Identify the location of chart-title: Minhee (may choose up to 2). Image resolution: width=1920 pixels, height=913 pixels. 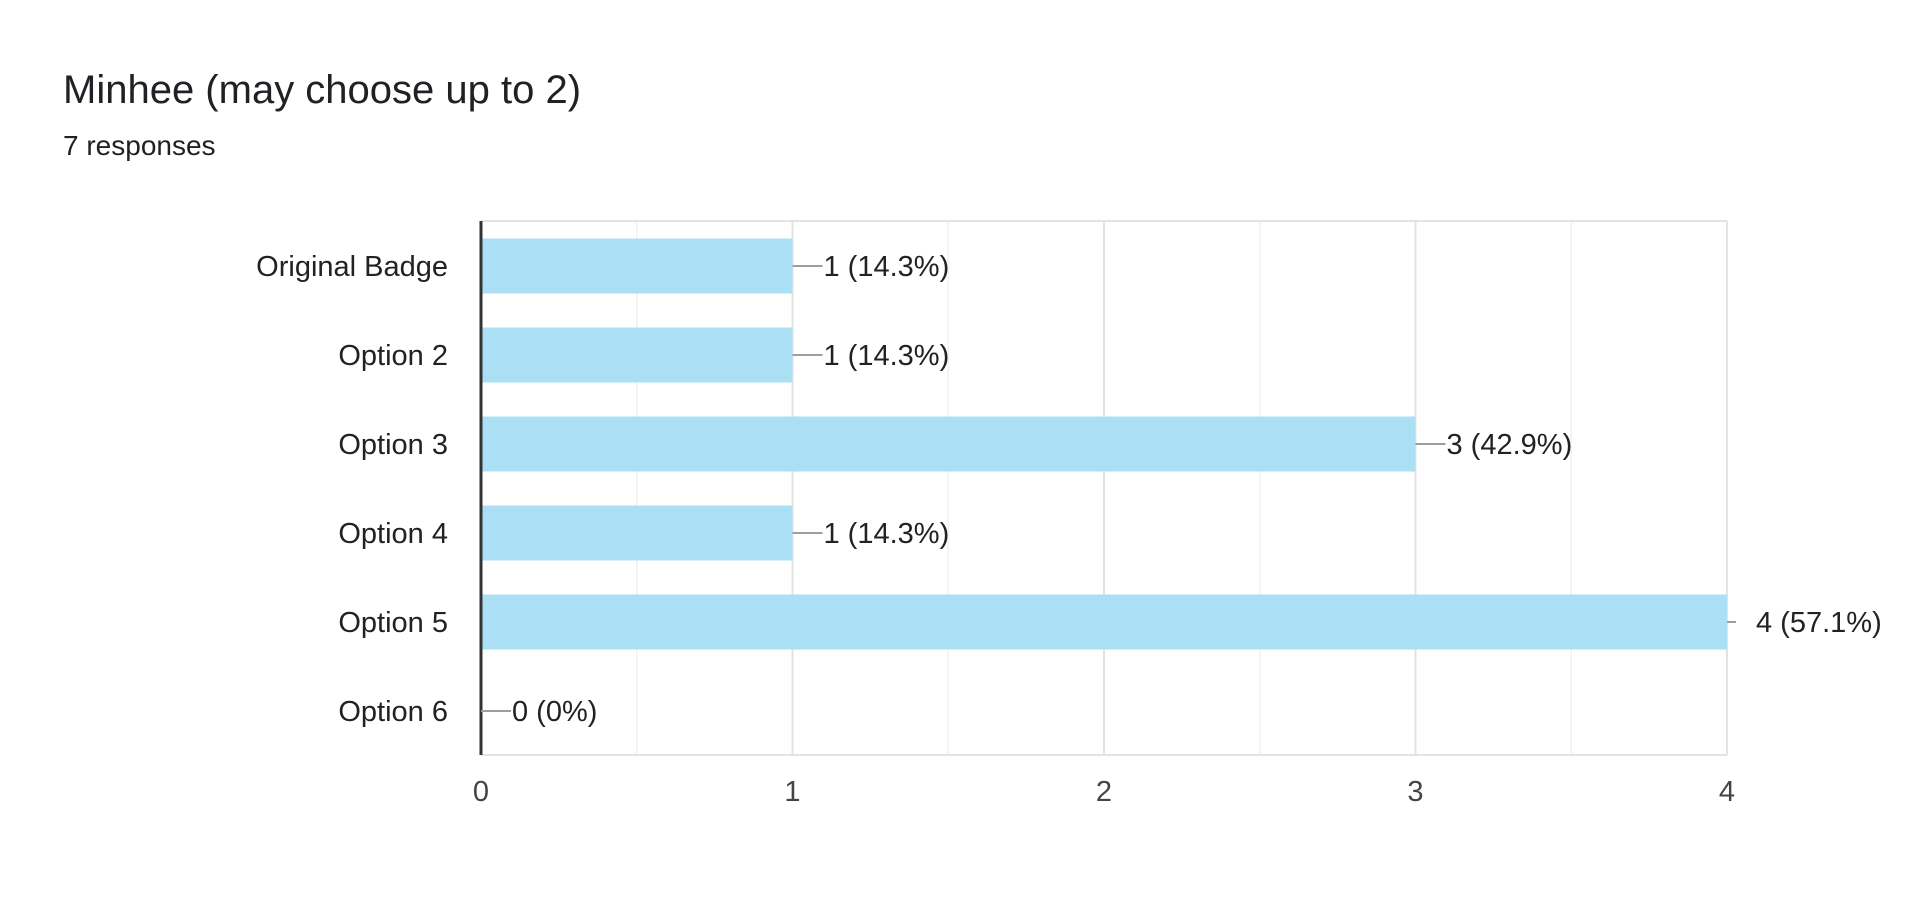
(322, 90).